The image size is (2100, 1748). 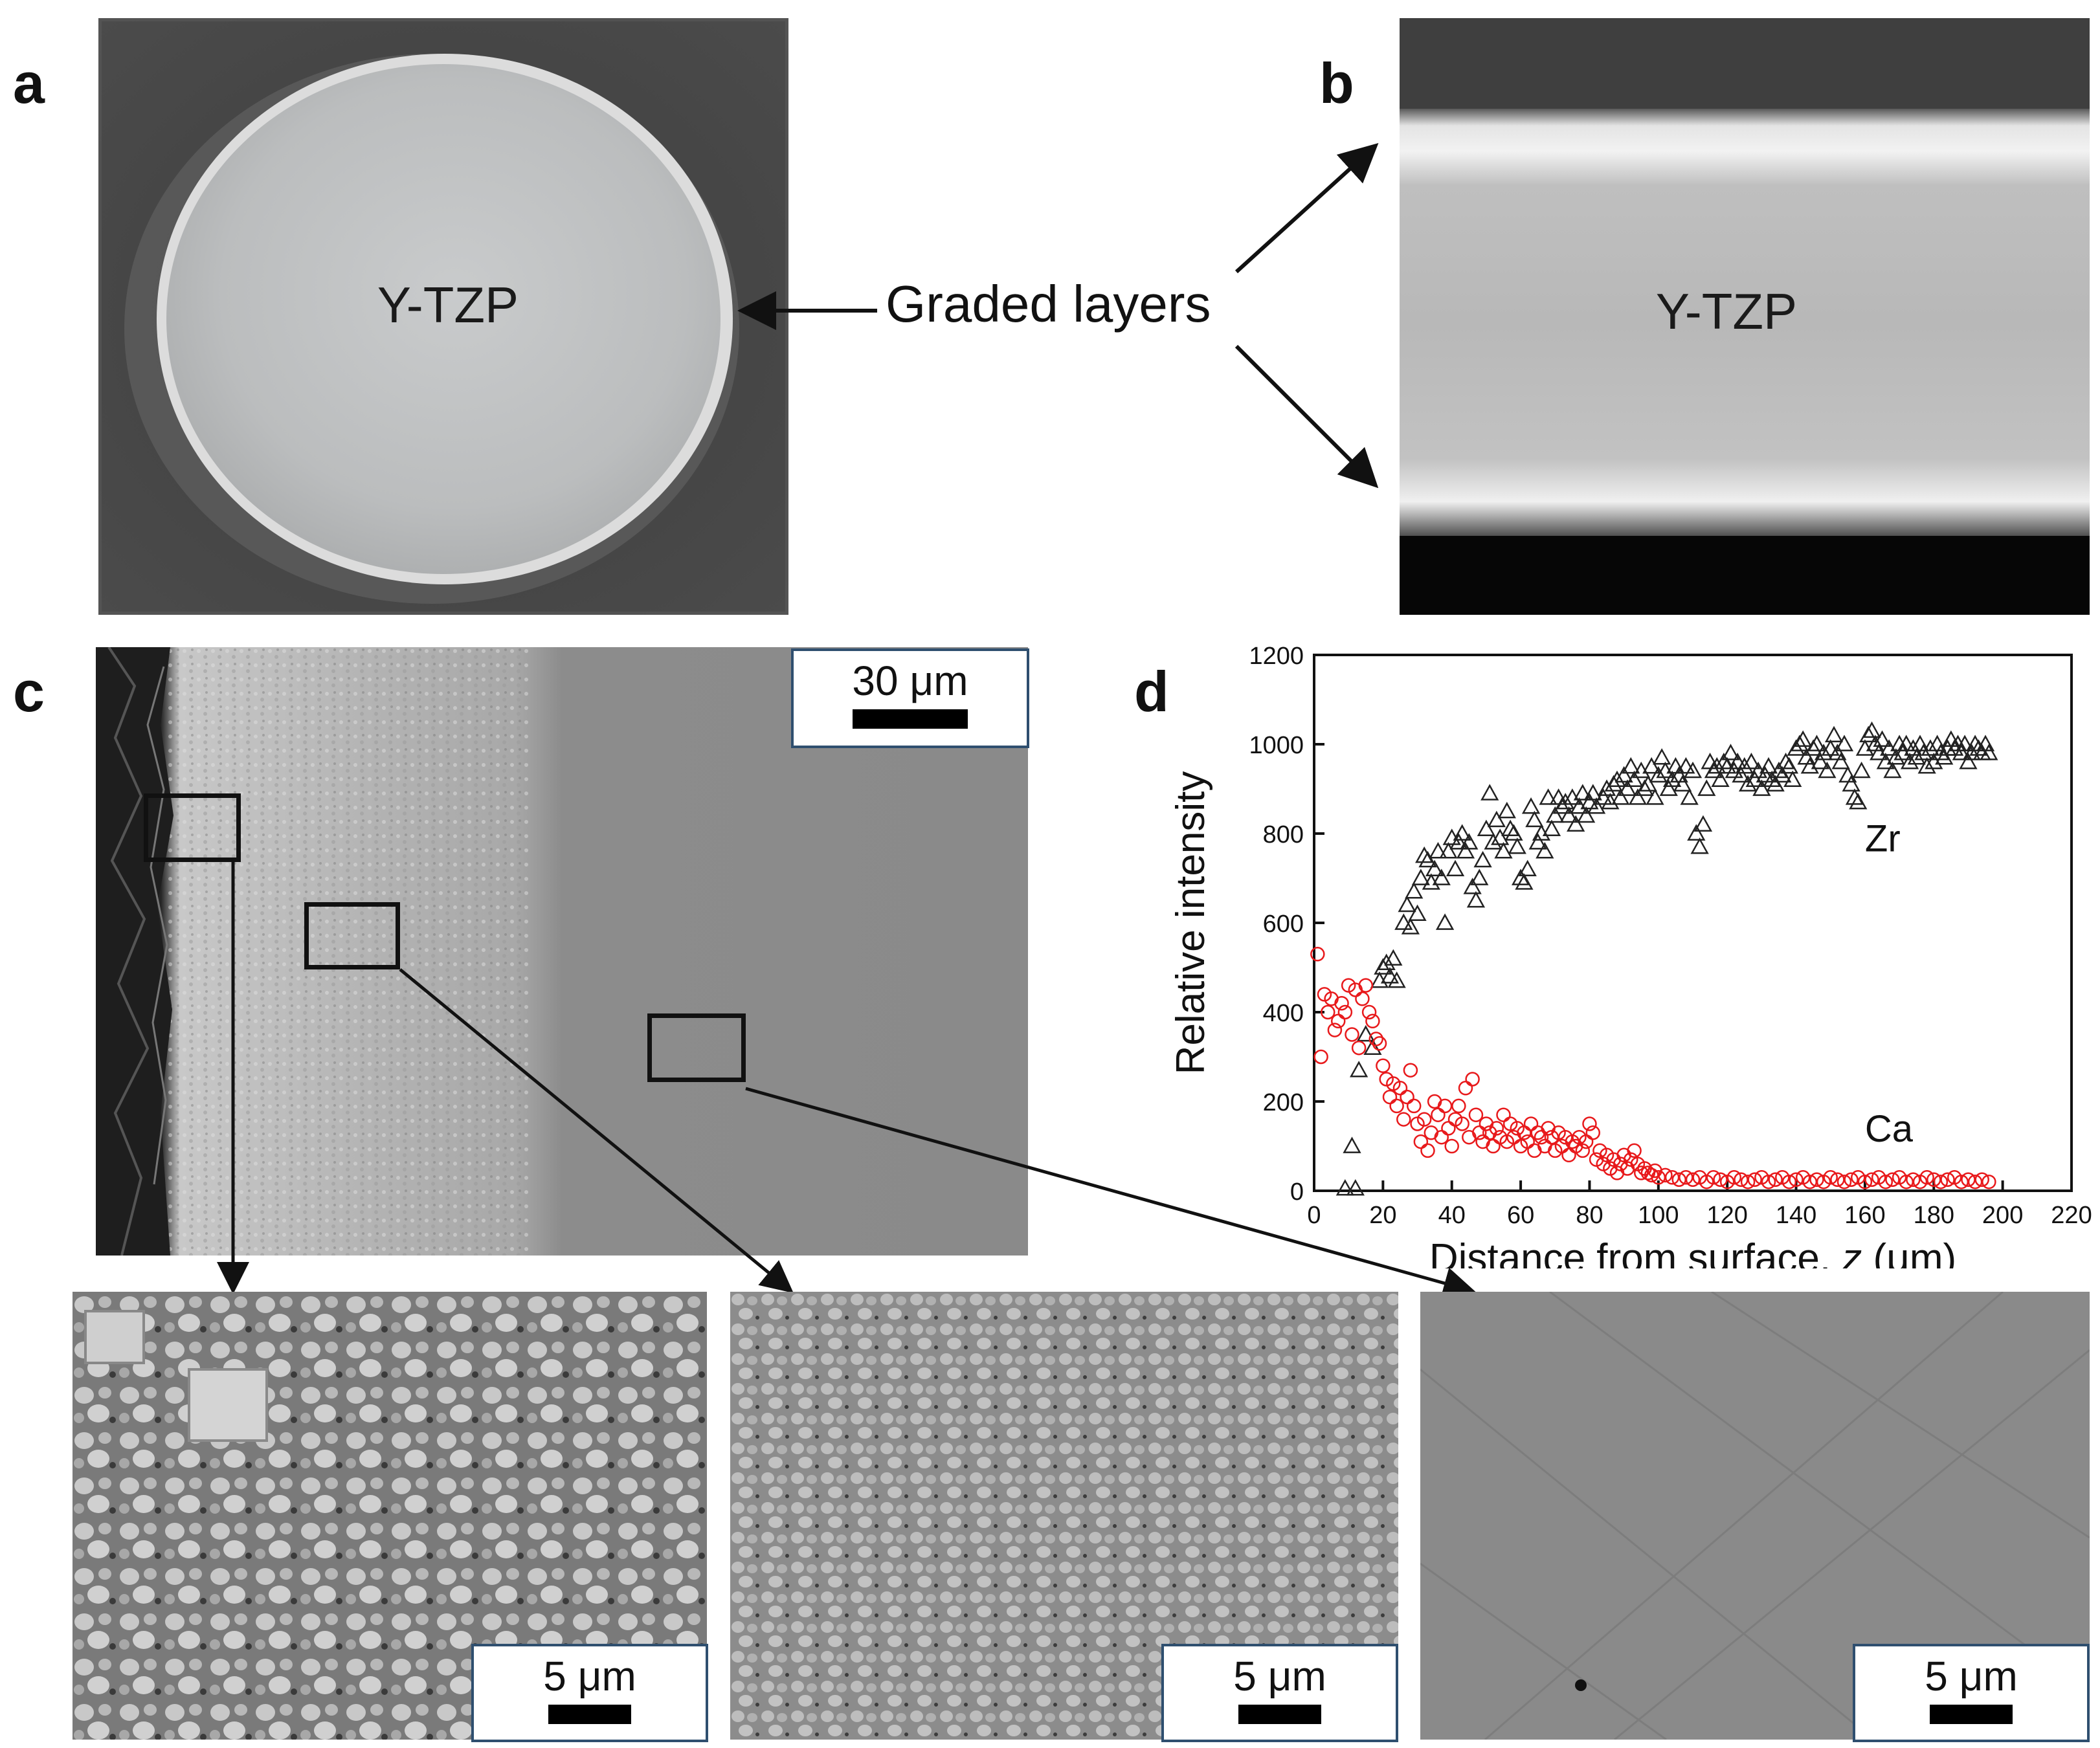 I want to click on x-tick-label: 160, so click(x=1864, y=1216).